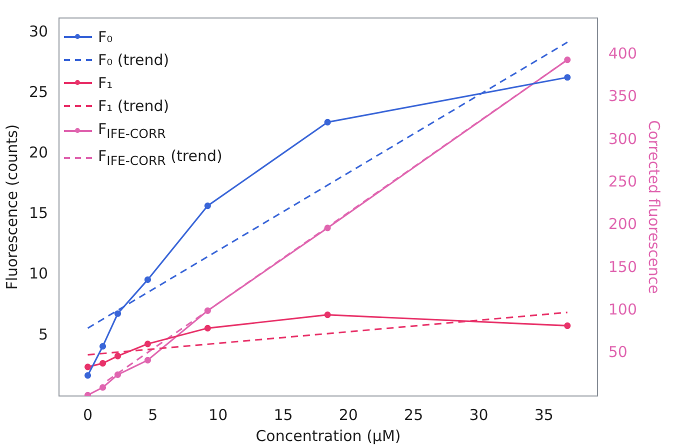 Image resolution: width=674 pixels, height=446 pixels. I want to click on y-tick-label: 10, so click(38, 273).